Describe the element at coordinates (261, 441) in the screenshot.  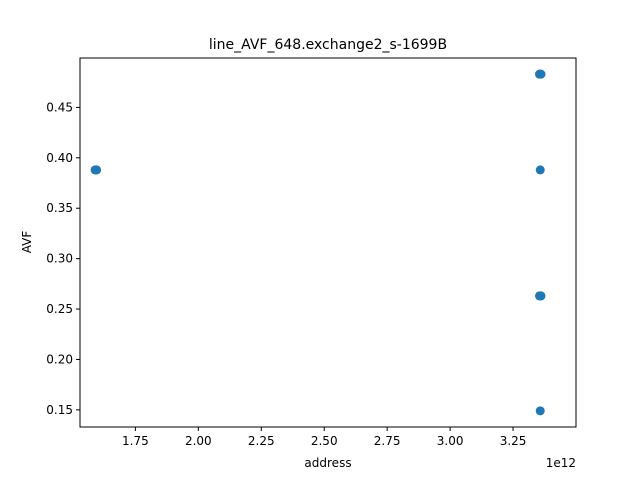
I see `x-tick-label: 2.25` at that location.